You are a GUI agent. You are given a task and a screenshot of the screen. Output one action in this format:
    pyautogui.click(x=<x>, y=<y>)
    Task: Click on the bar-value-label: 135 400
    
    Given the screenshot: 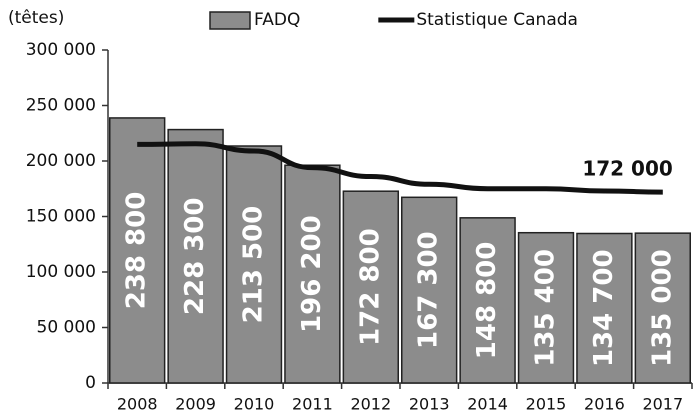 What is the action you would take?
    pyautogui.click(x=546, y=308)
    